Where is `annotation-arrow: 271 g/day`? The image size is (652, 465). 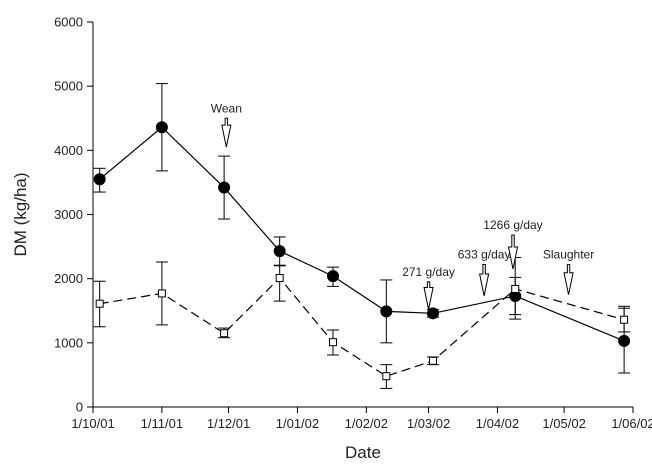 annotation-arrow: 271 g/day is located at coordinates (428, 287).